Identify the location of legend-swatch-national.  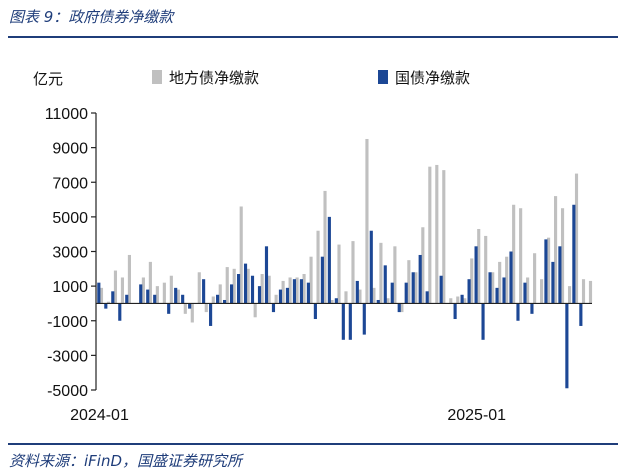
(383, 77).